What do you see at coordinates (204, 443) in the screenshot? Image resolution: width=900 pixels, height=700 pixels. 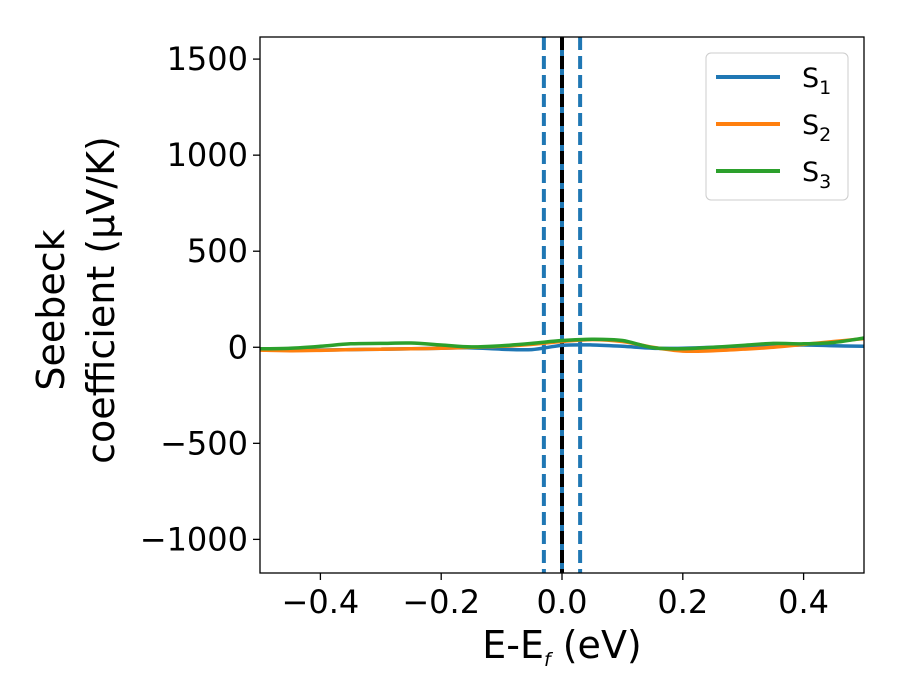 I see `y-tick-label: −500` at bounding box center [204, 443].